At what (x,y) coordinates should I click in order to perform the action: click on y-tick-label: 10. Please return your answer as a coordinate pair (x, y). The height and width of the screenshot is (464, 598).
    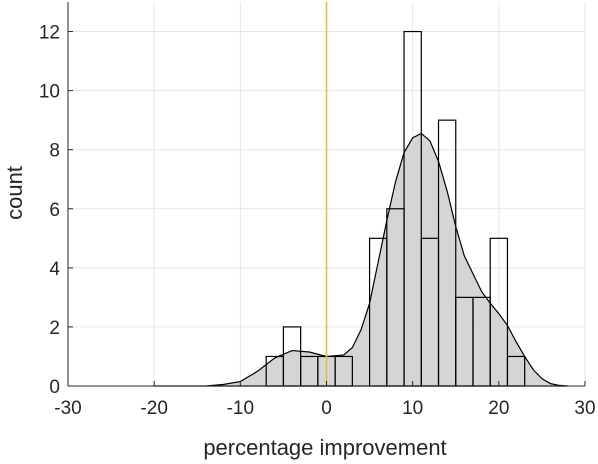
    Looking at the image, I should click on (49, 92).